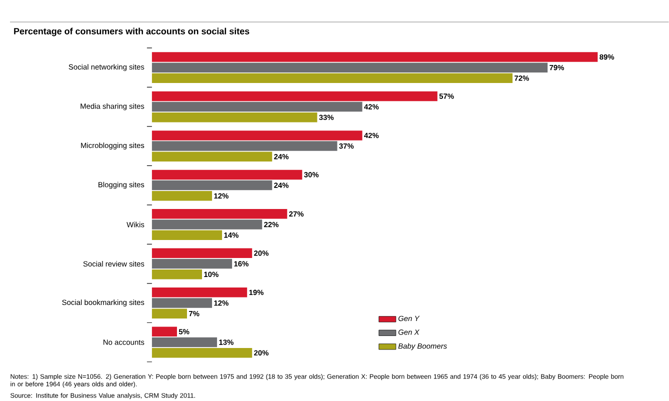  I want to click on chart-title: Percentage of consumers with accounts on social sites, so click(132, 32).